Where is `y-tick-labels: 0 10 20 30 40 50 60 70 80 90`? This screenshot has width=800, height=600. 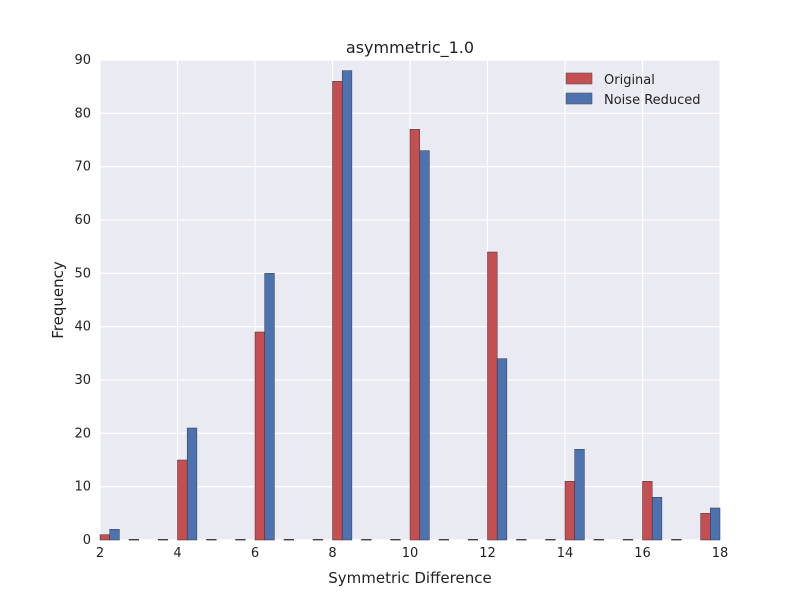 y-tick-labels: 0 10 20 30 40 50 60 70 80 90 is located at coordinates (82, 300).